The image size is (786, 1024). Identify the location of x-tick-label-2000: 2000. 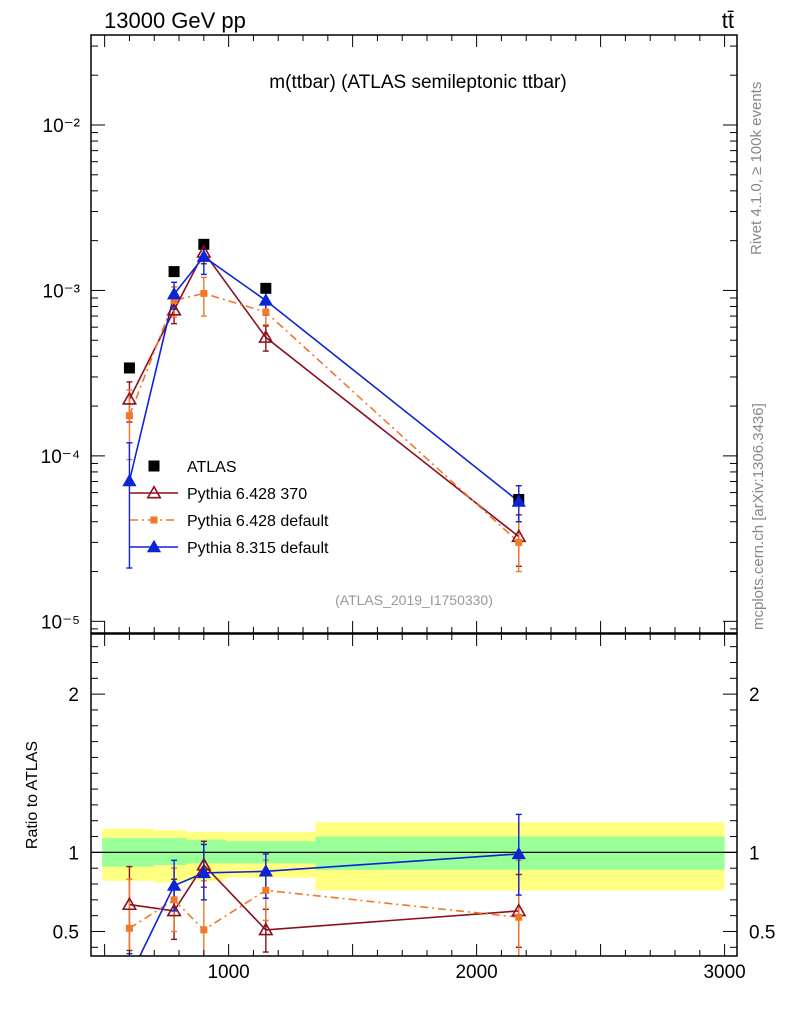
(476, 972).